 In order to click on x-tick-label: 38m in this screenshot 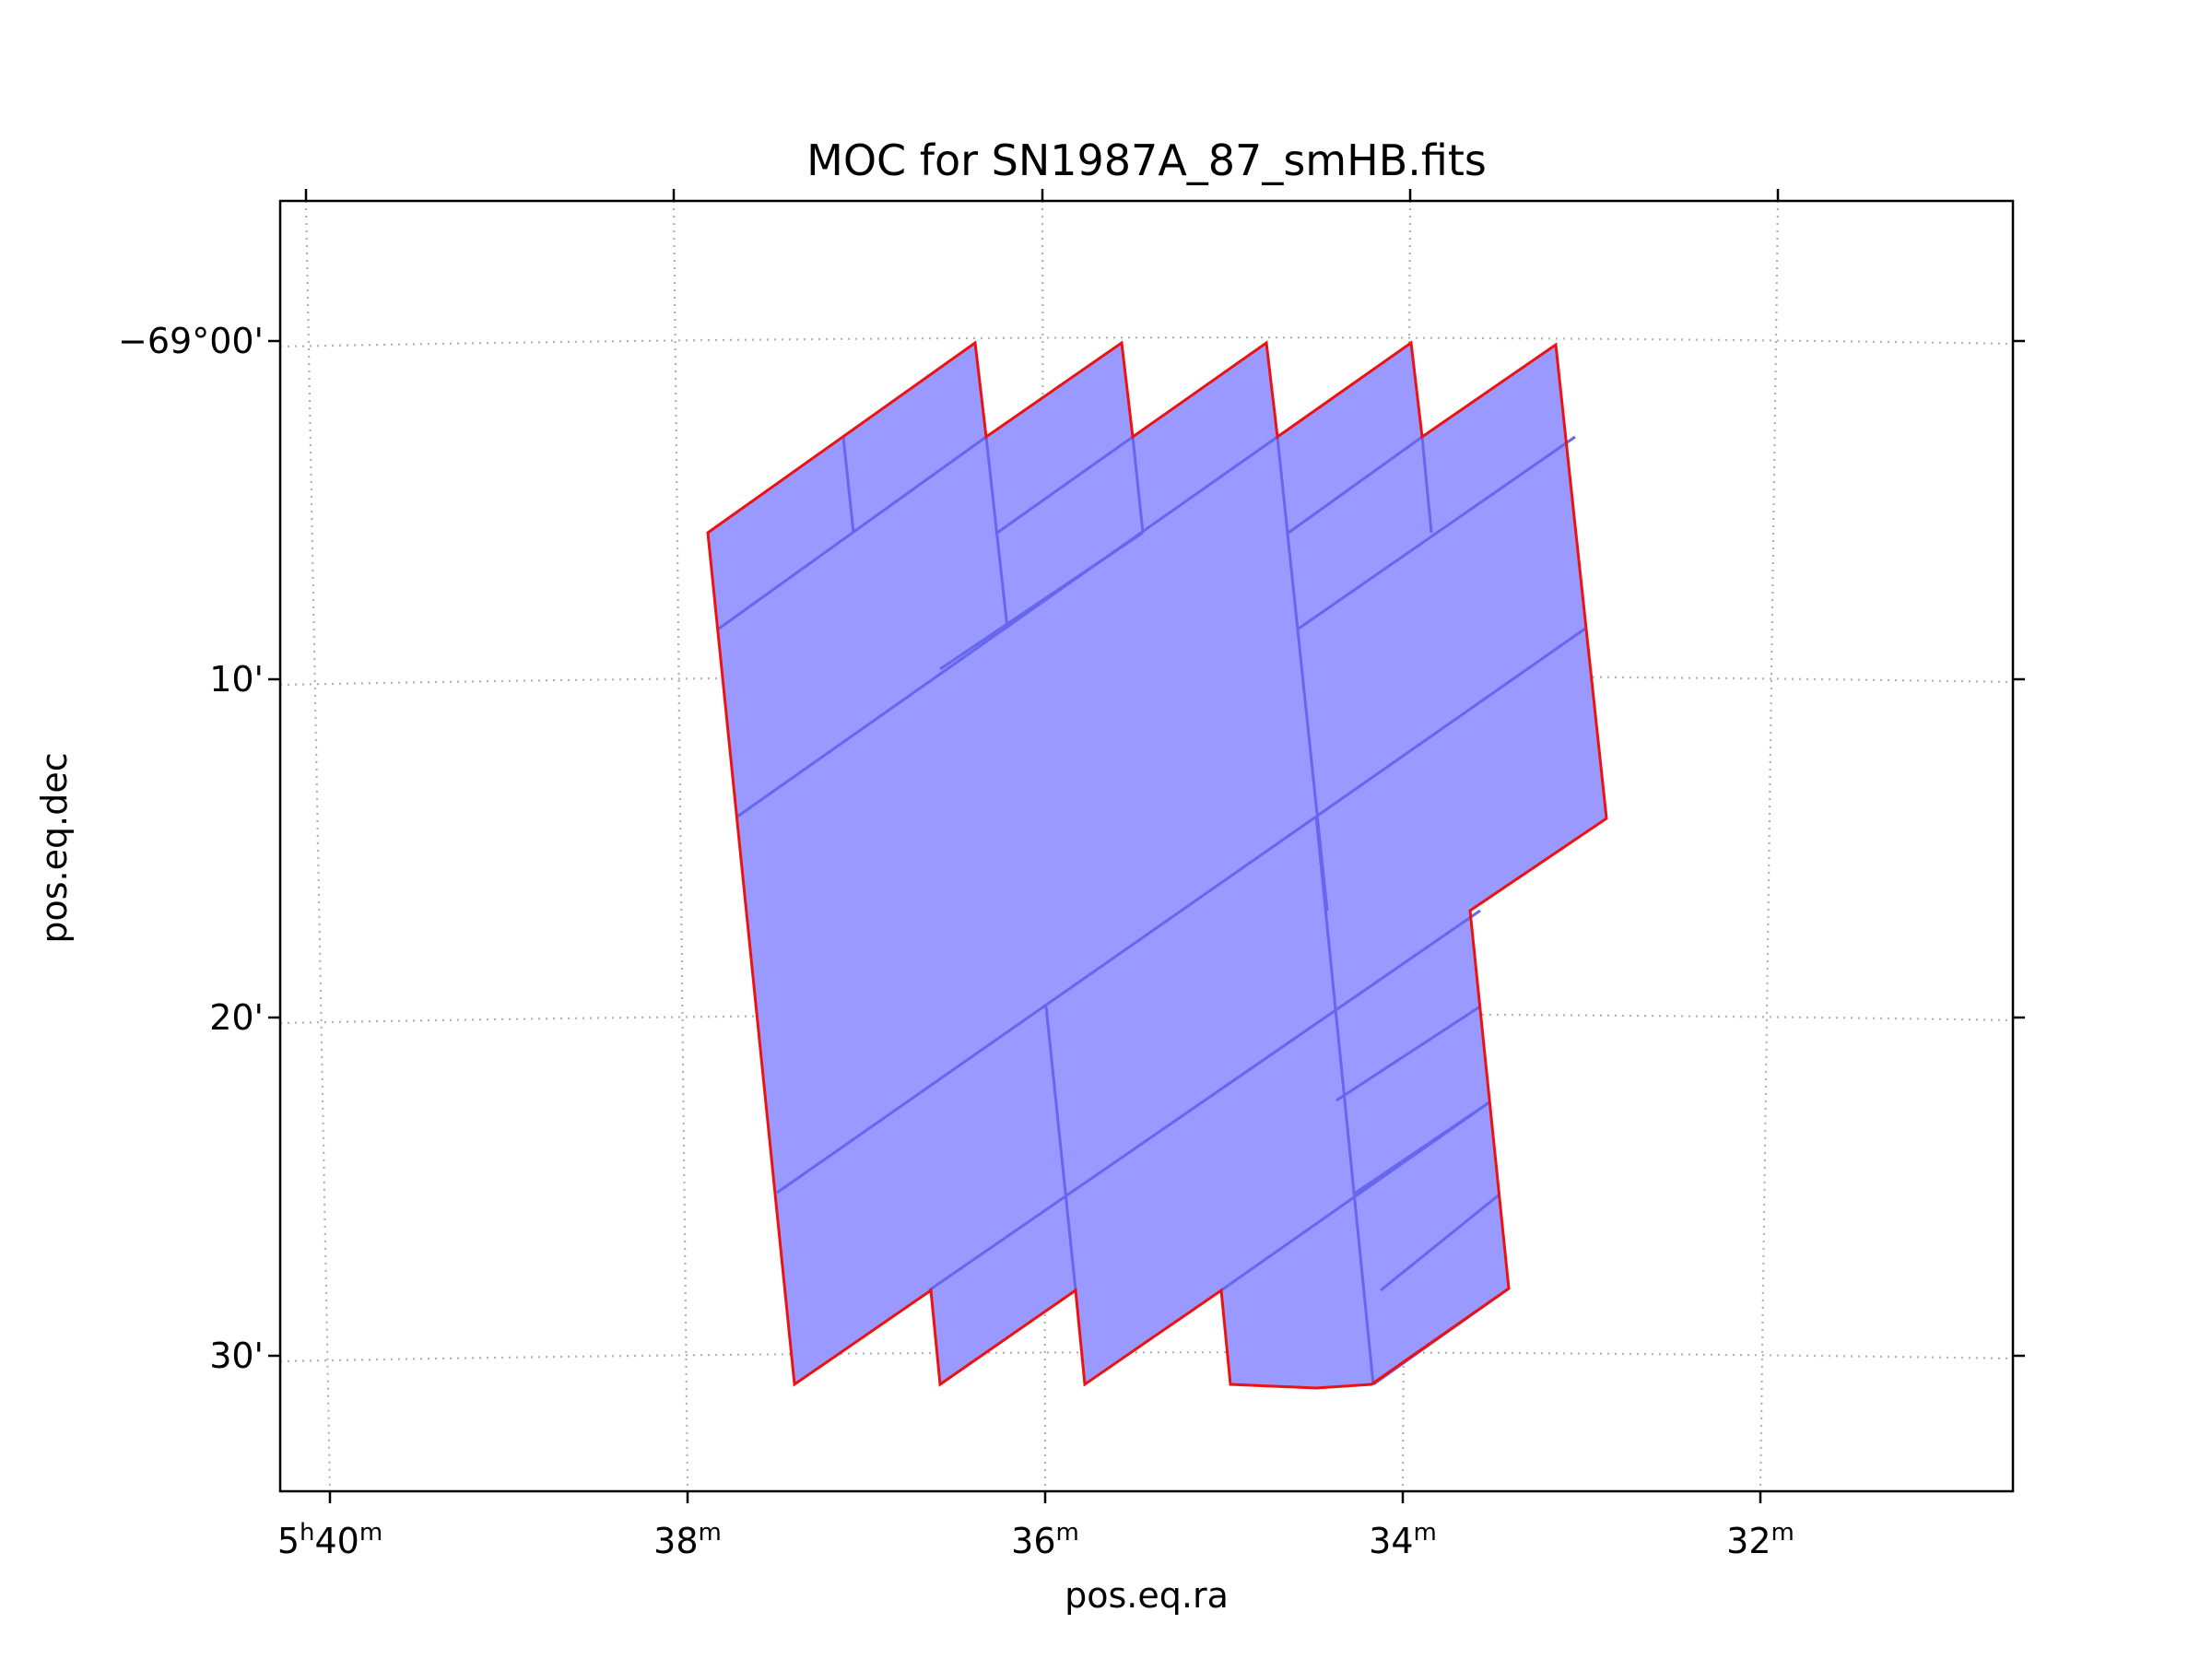, I will do `click(687, 1540)`.